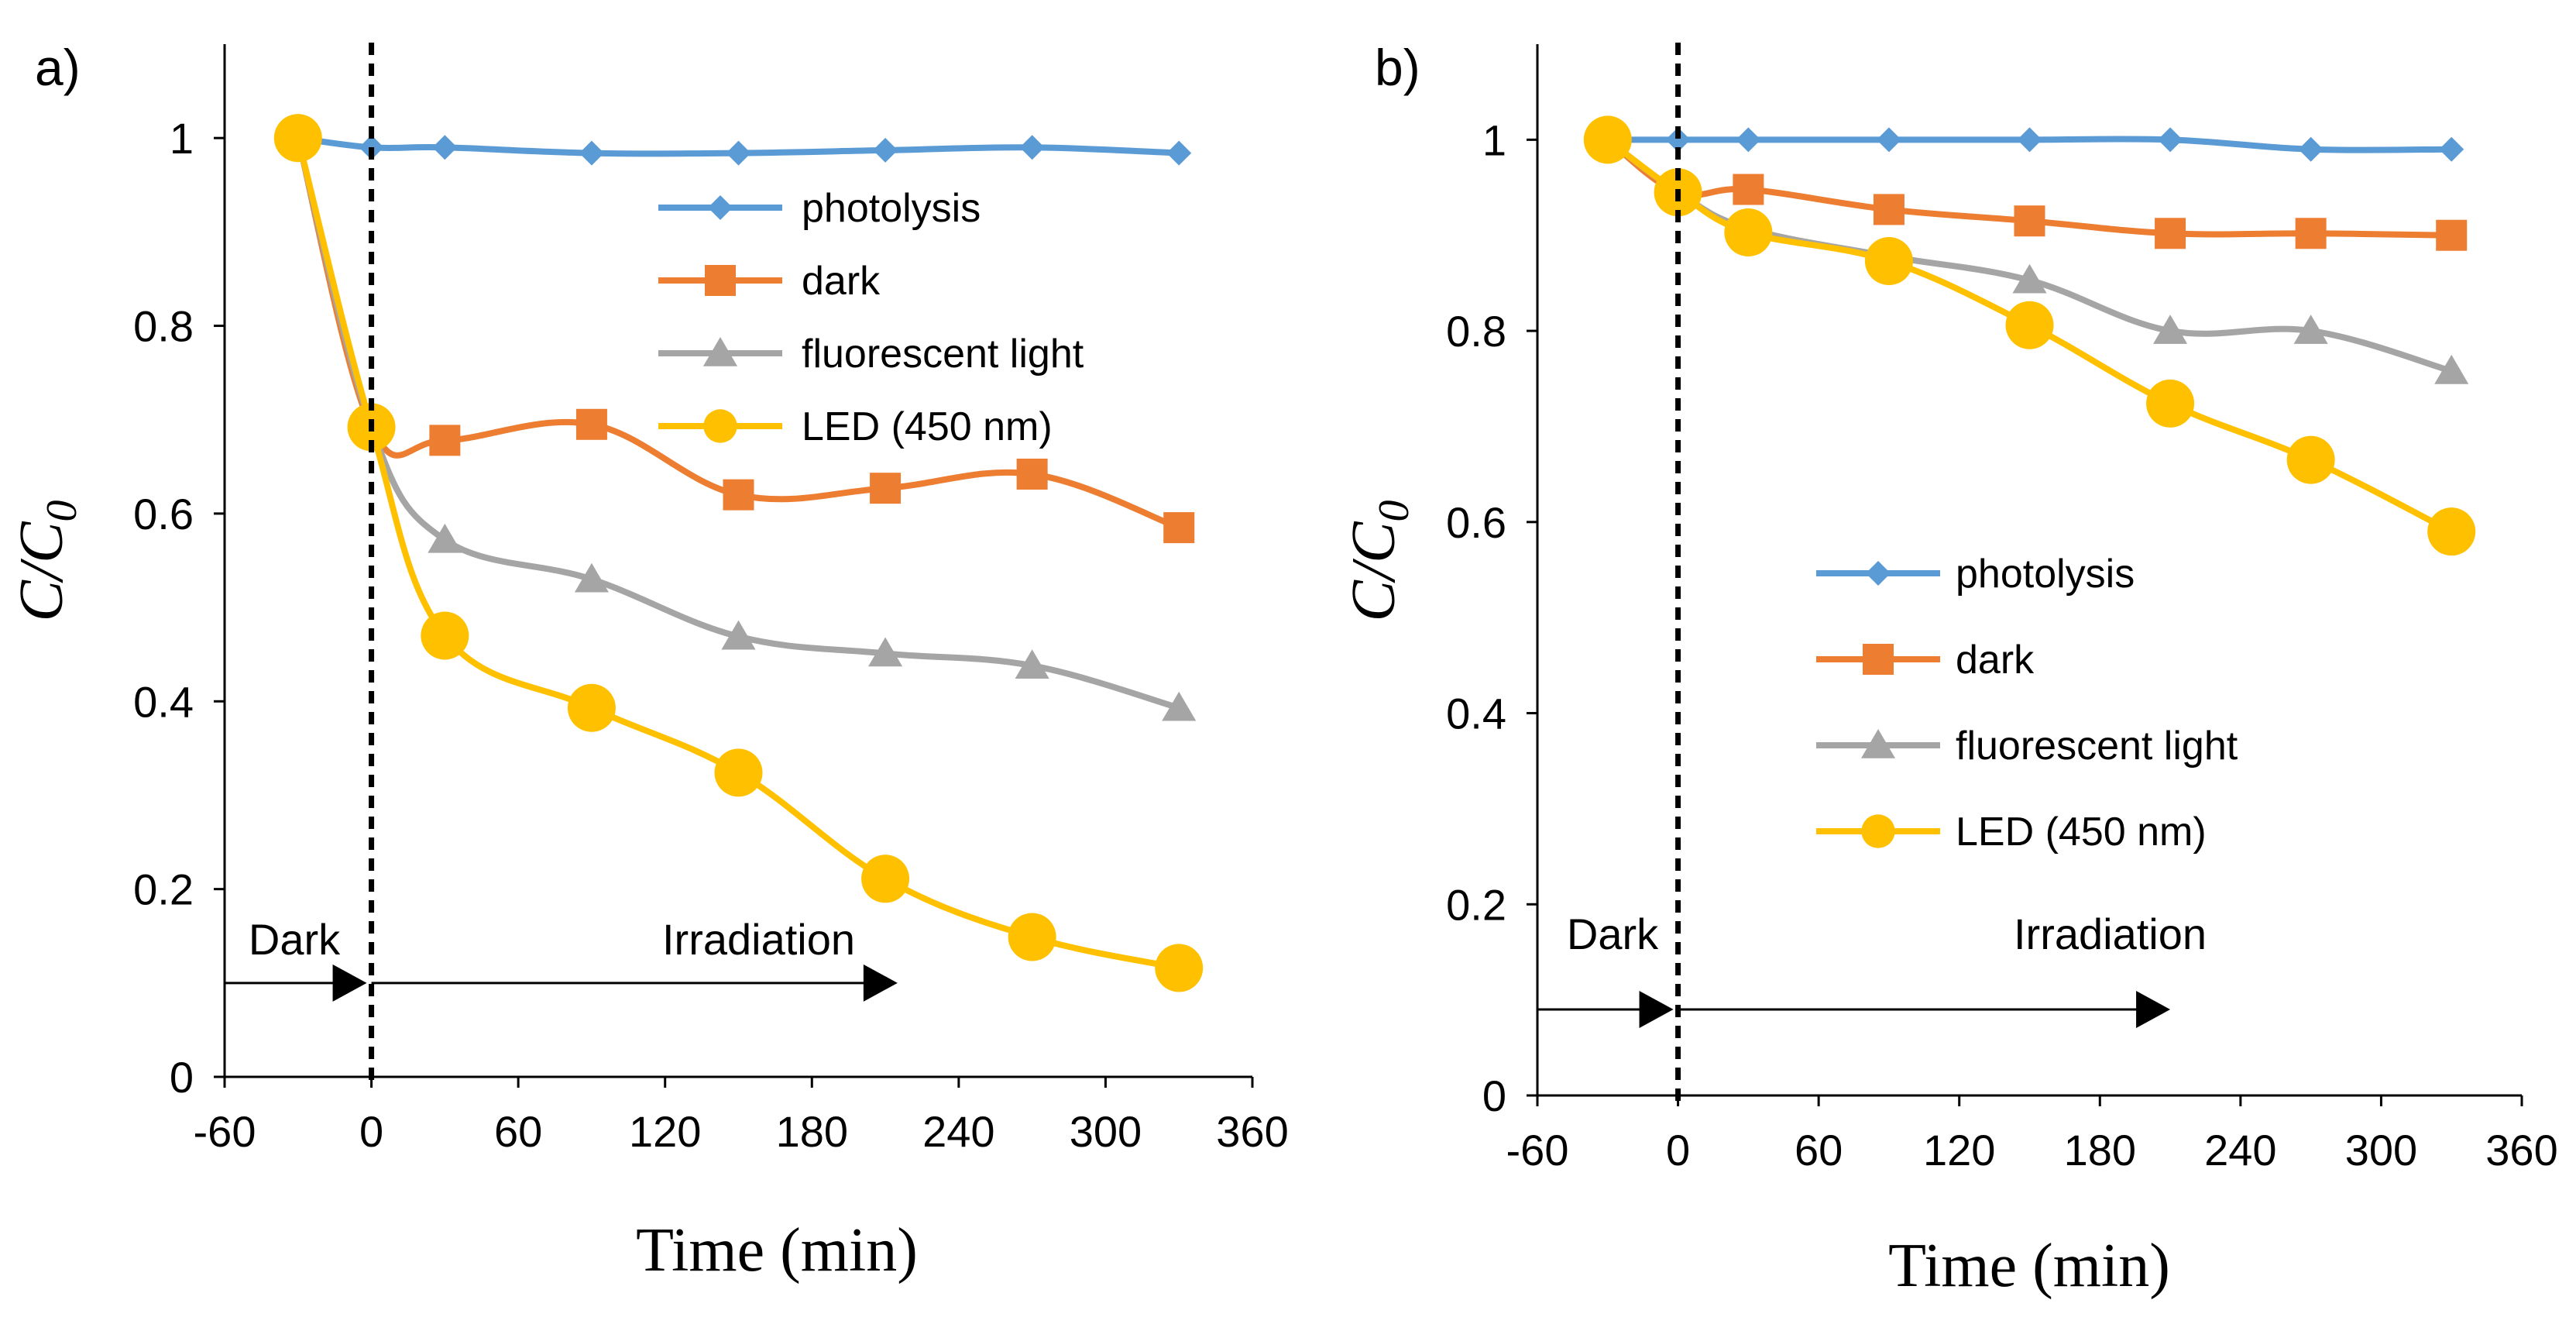 The image size is (2576, 1324). I want to click on panel-label: a), so click(58, 67).